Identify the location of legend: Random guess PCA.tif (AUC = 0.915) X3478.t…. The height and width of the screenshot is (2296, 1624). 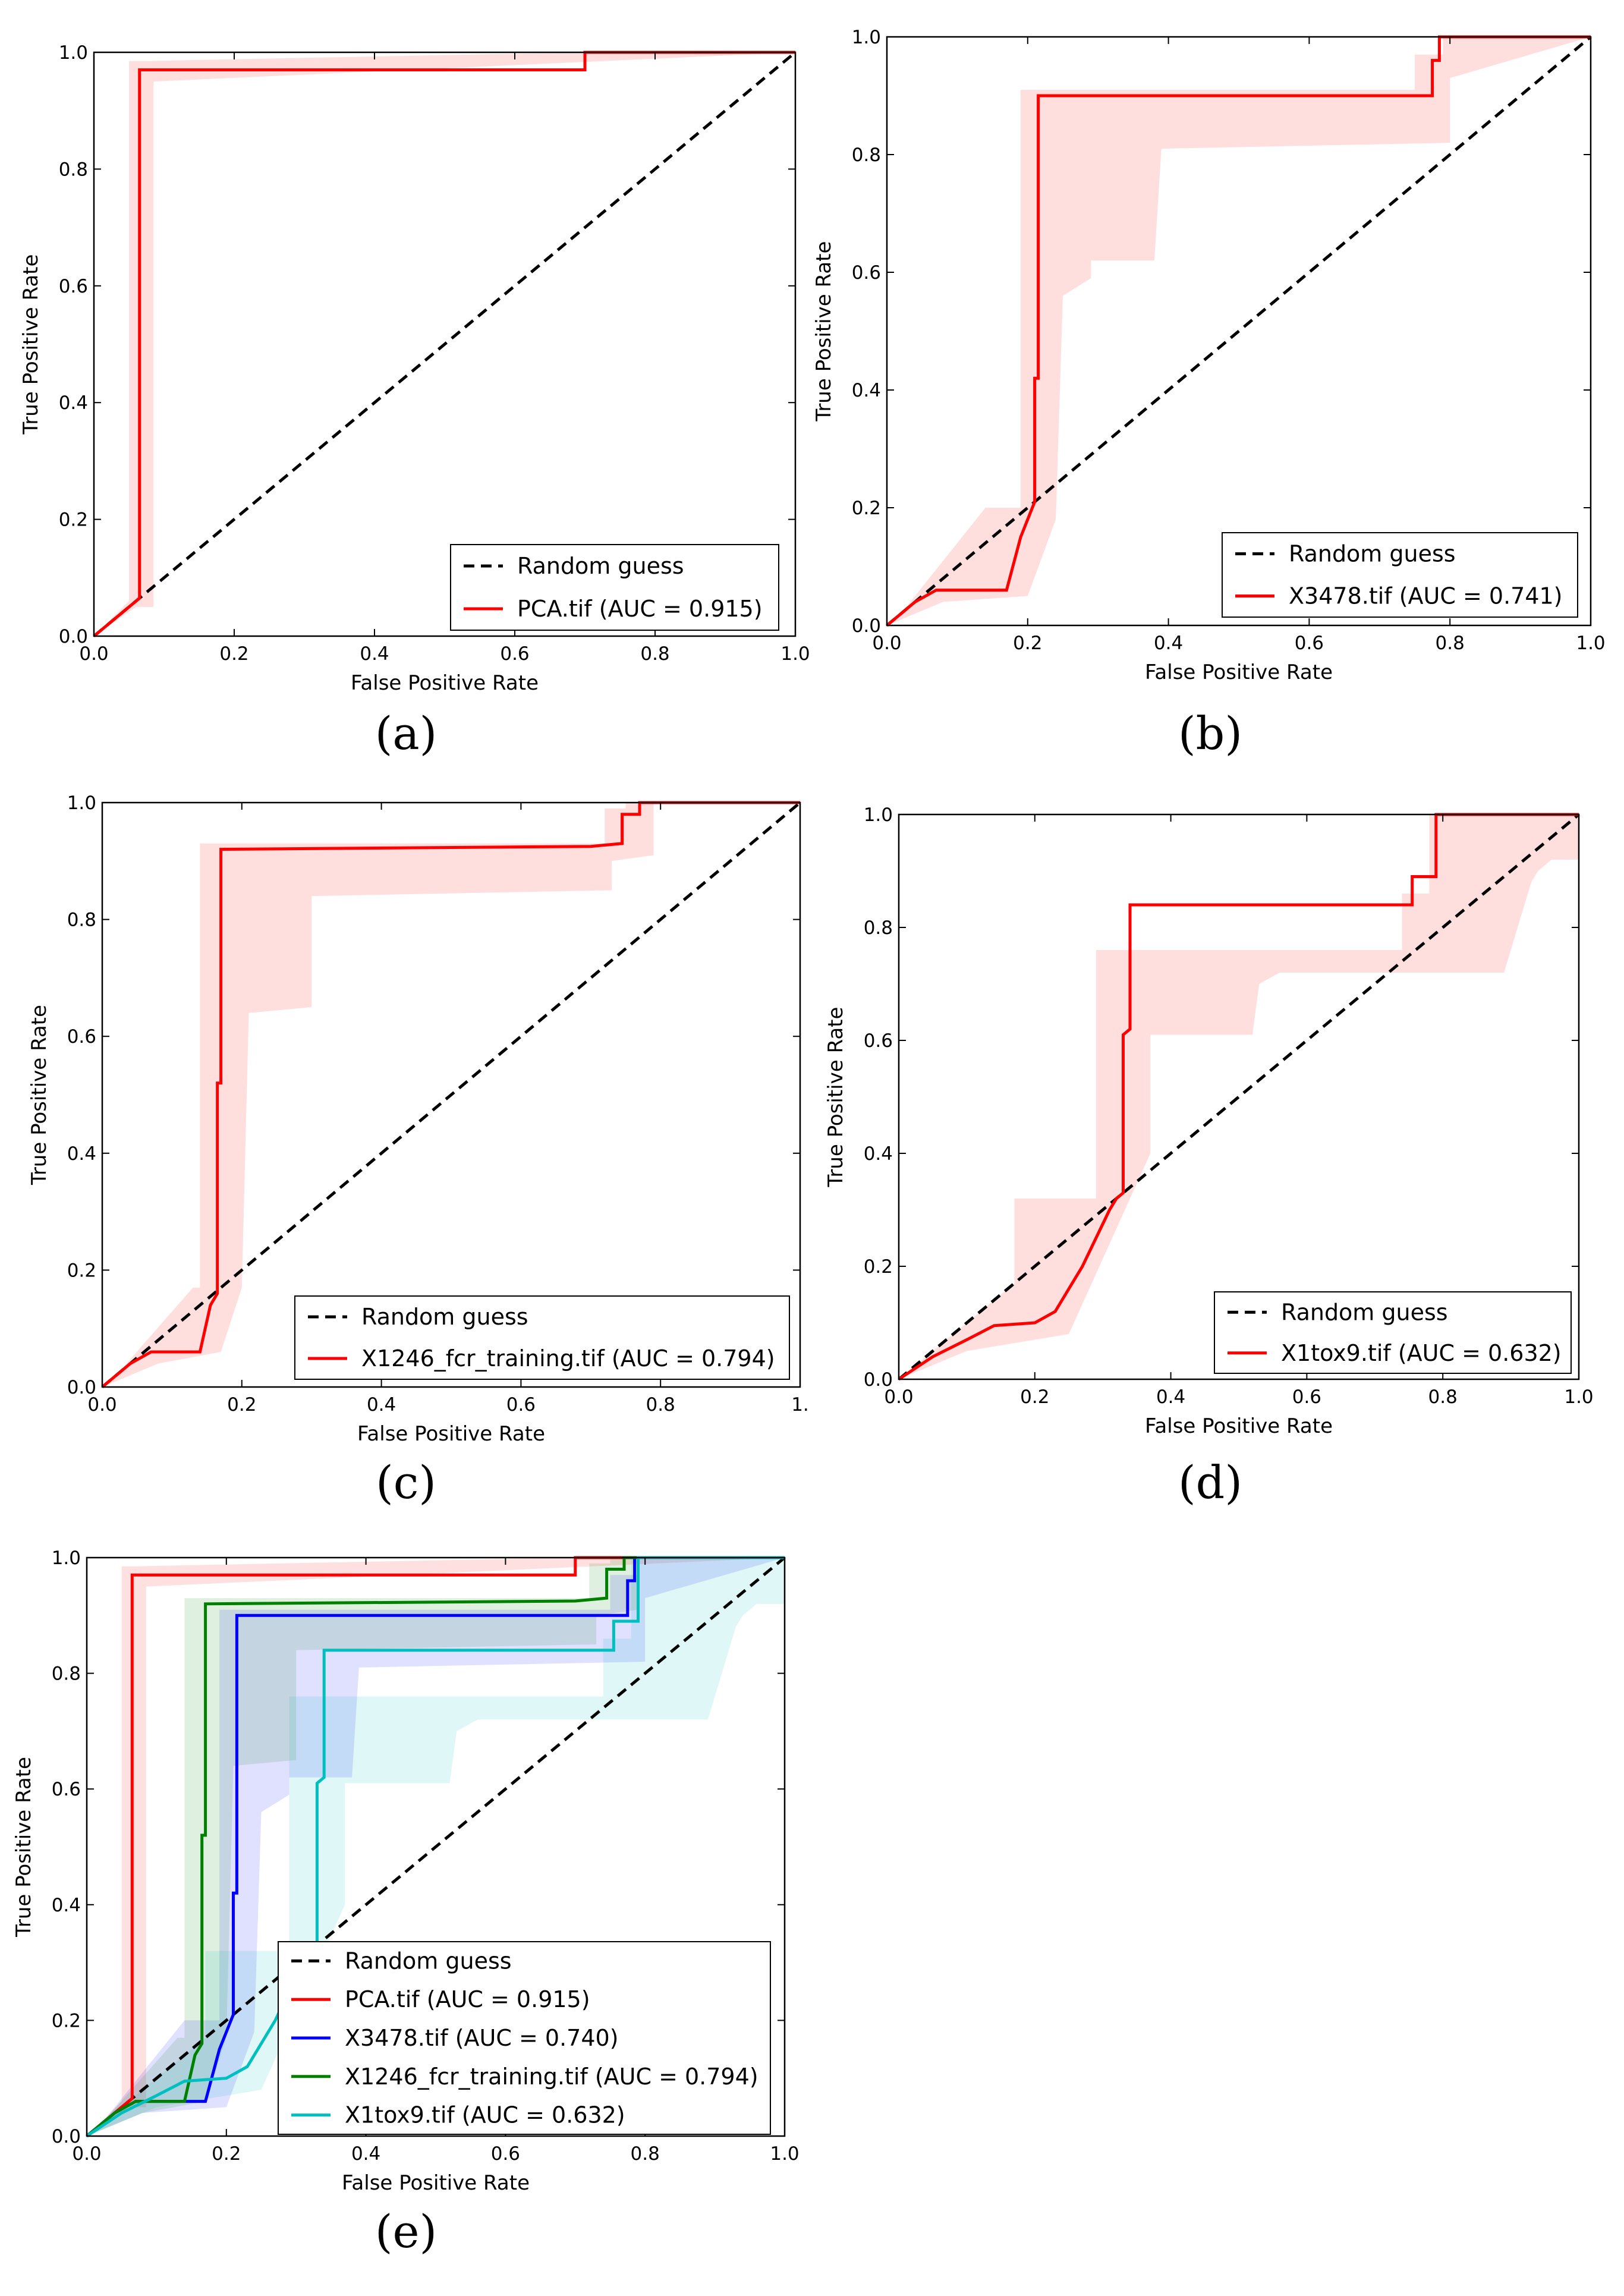
(524, 2038).